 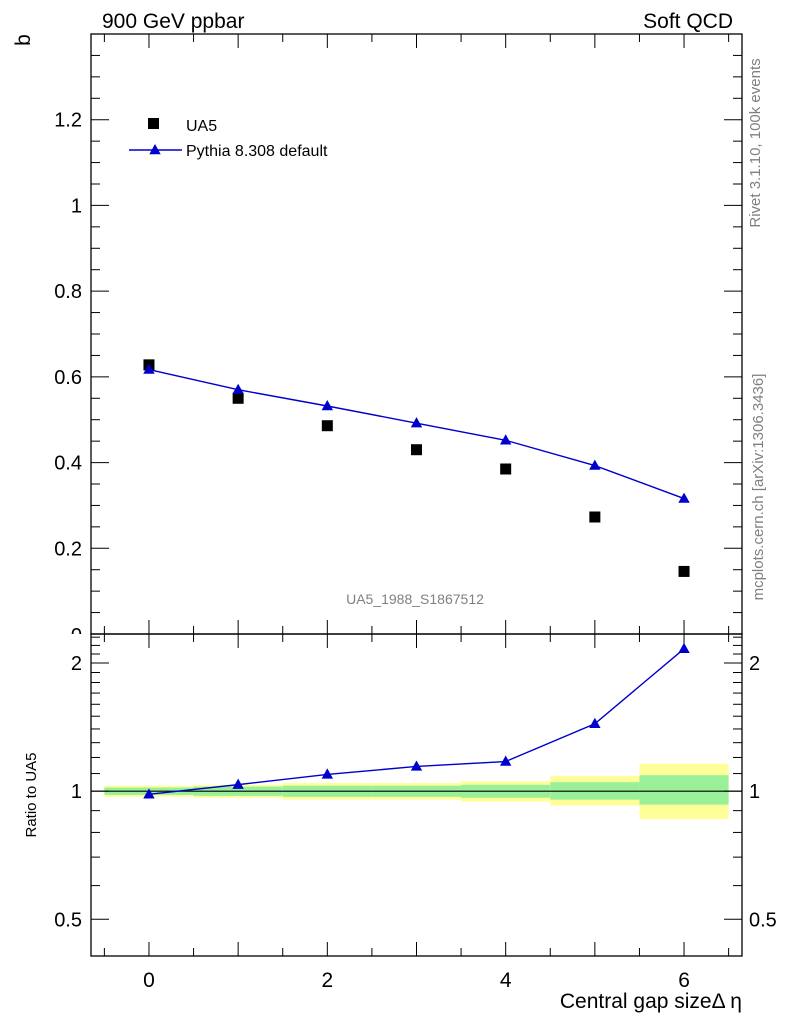 I want to click on main-panel-series, so click(x=416, y=468).